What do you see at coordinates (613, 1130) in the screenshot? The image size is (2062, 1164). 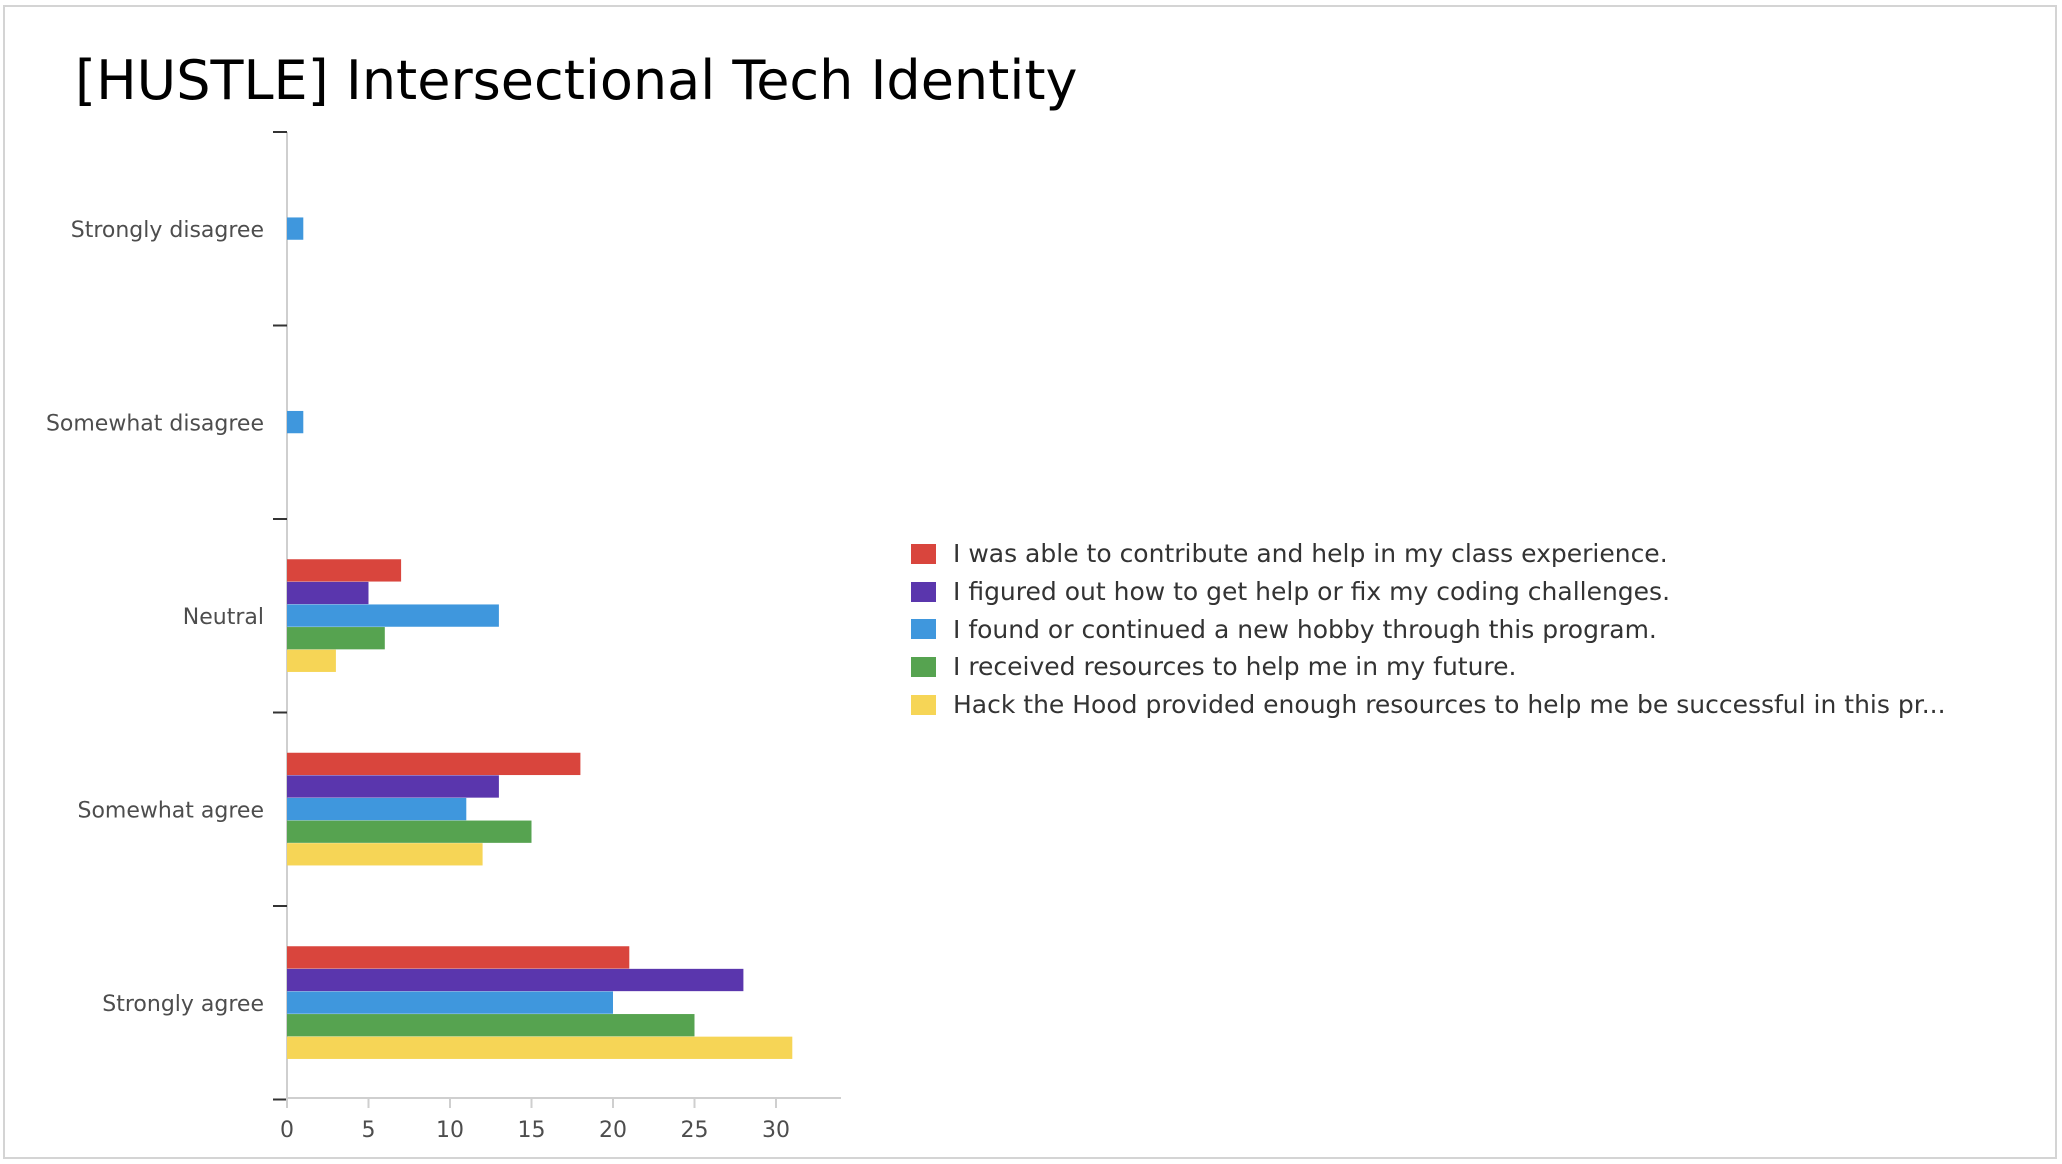 I see `x-tick-label: 20` at bounding box center [613, 1130].